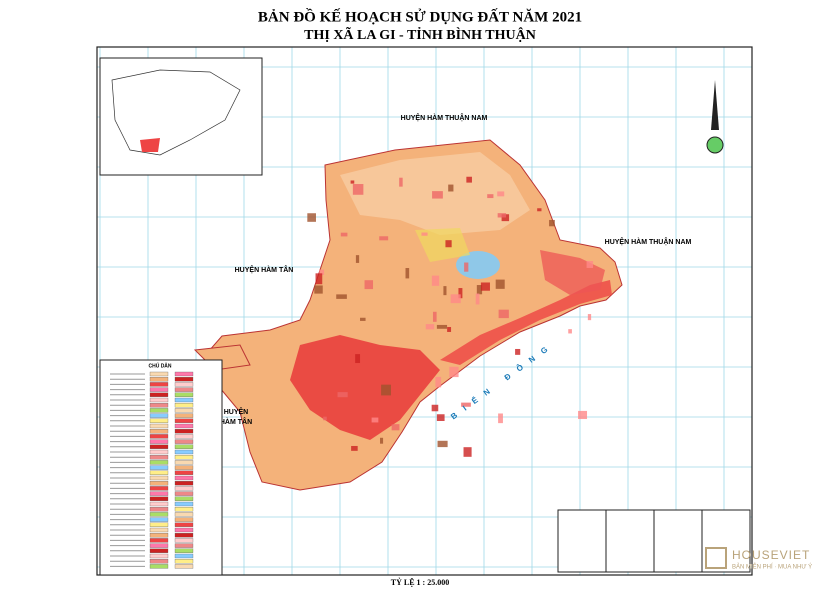 This screenshot has height=593, width=840. What do you see at coordinates (159, 365) in the screenshot?
I see `legend-title: CHÚ DẪN` at bounding box center [159, 365].